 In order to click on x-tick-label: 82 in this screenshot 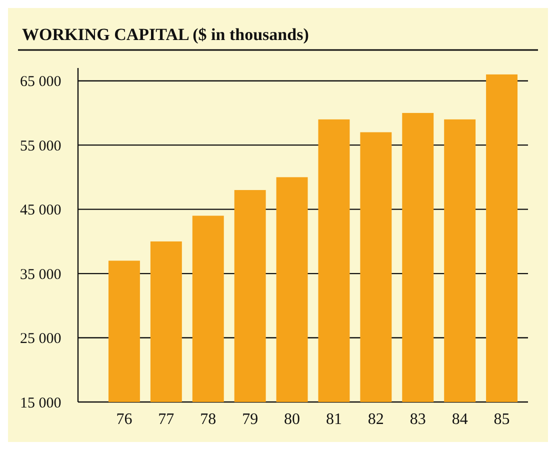, I will do `click(376, 419)`.